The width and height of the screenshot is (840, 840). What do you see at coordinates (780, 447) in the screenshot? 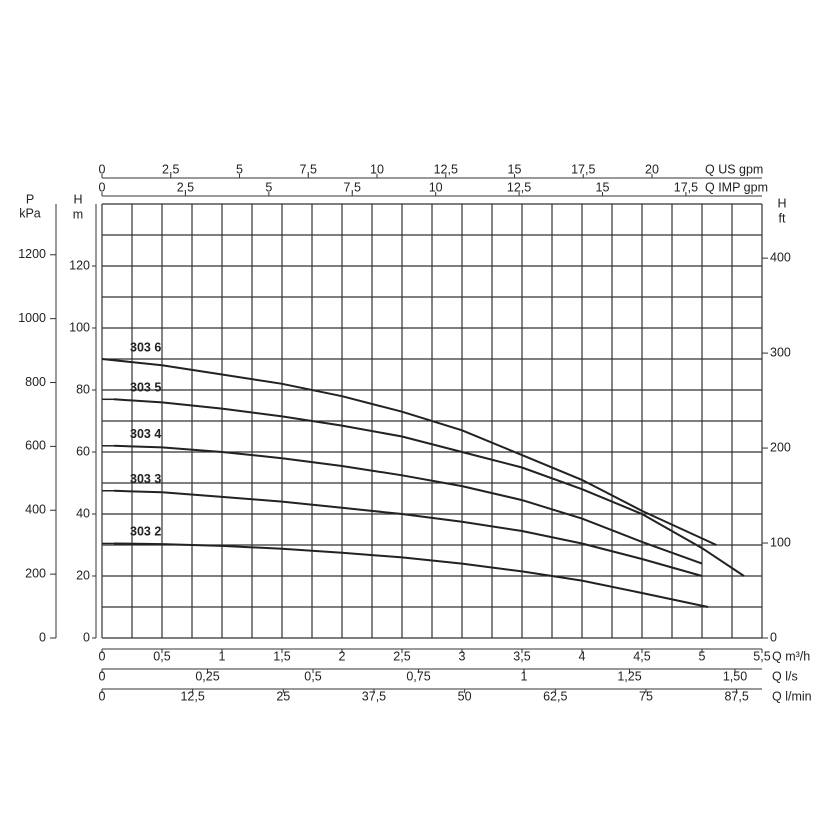
I see `ft-tick-label: 200` at bounding box center [780, 447].